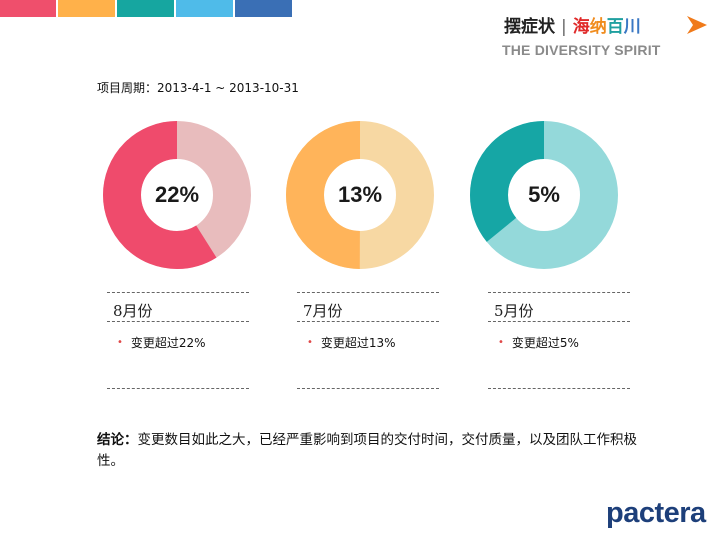 The height and width of the screenshot is (540, 720). What do you see at coordinates (514, 311) in the screenshot?
I see `month-label-3: 5月份` at bounding box center [514, 311].